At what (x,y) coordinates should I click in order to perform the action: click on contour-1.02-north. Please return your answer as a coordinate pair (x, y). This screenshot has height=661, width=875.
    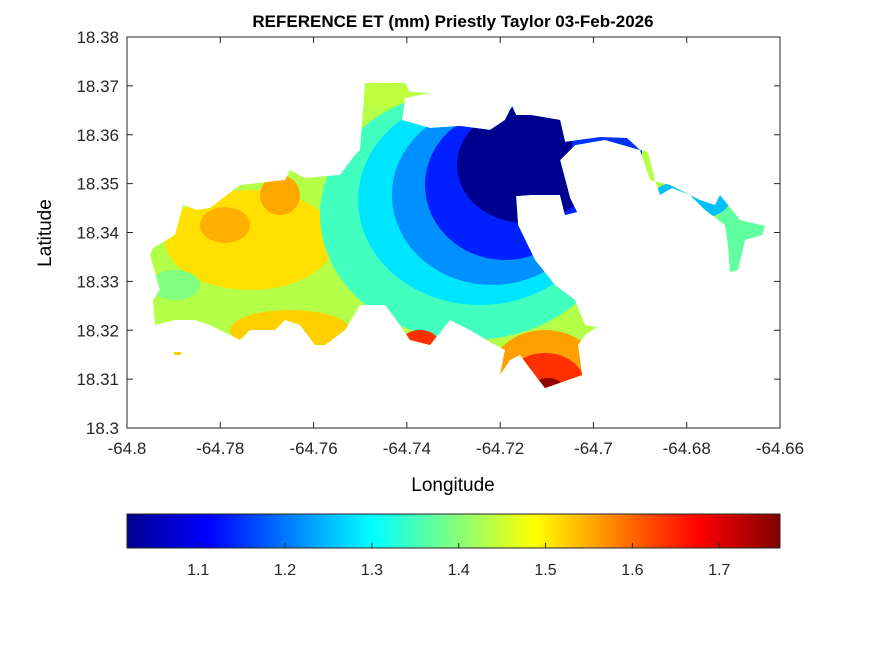
    Looking at the image, I should click on (542, 147).